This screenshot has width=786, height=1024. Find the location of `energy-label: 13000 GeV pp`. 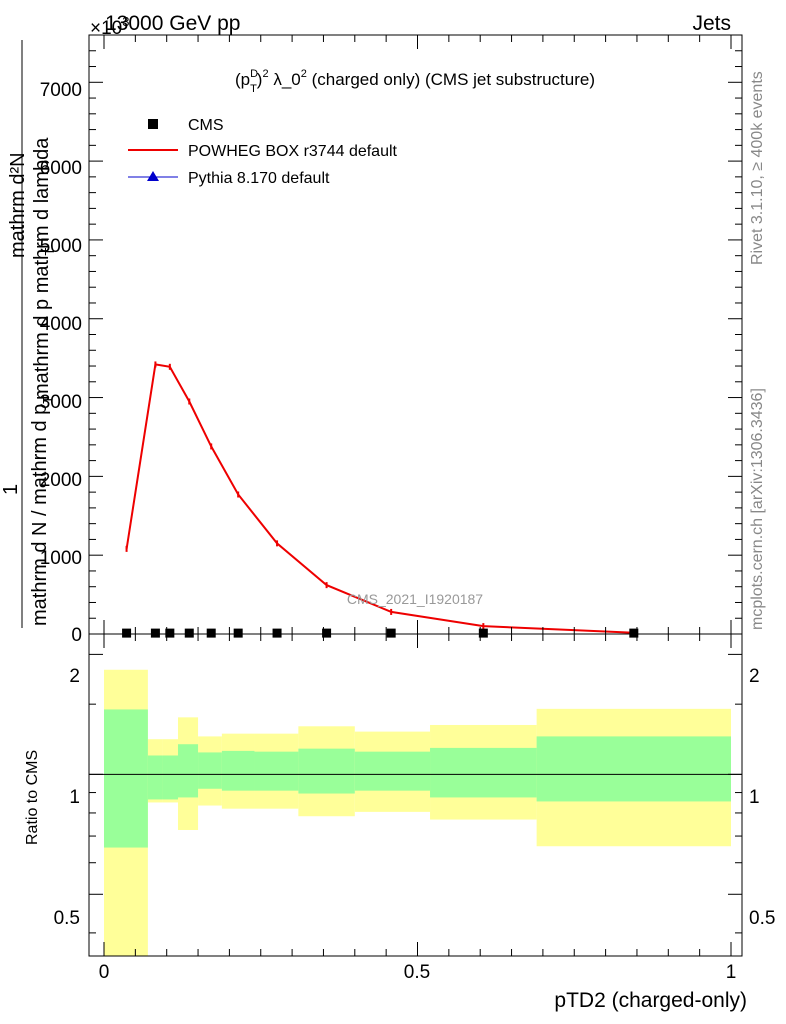

energy-label: 13000 GeV pp is located at coordinates (172, 23).